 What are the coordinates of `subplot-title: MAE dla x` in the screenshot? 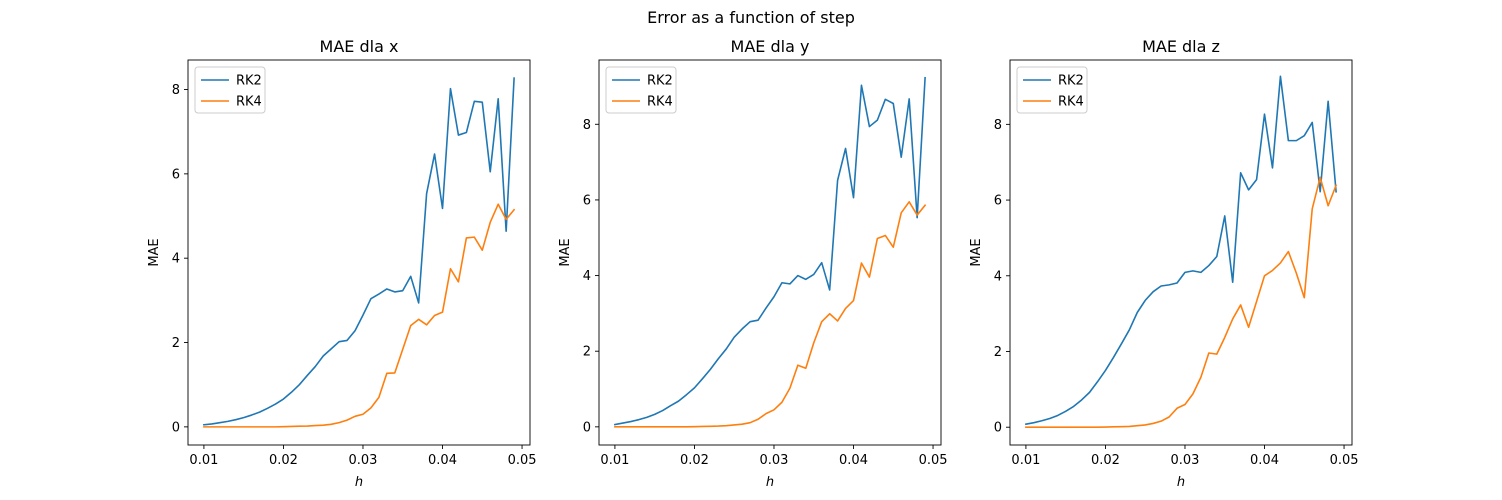 It's located at (359, 46).